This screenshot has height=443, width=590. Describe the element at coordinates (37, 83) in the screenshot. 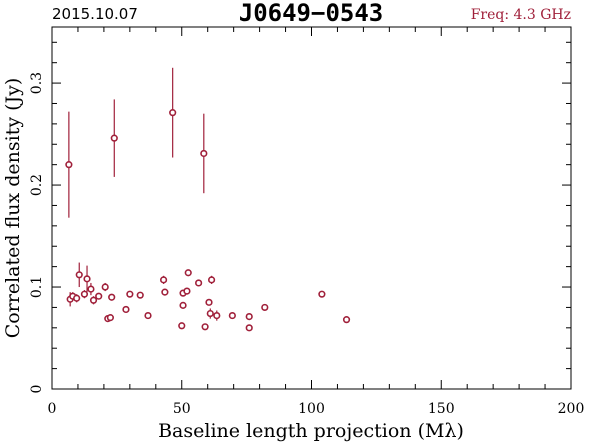

I see `y-tick-label: 0.3` at that location.